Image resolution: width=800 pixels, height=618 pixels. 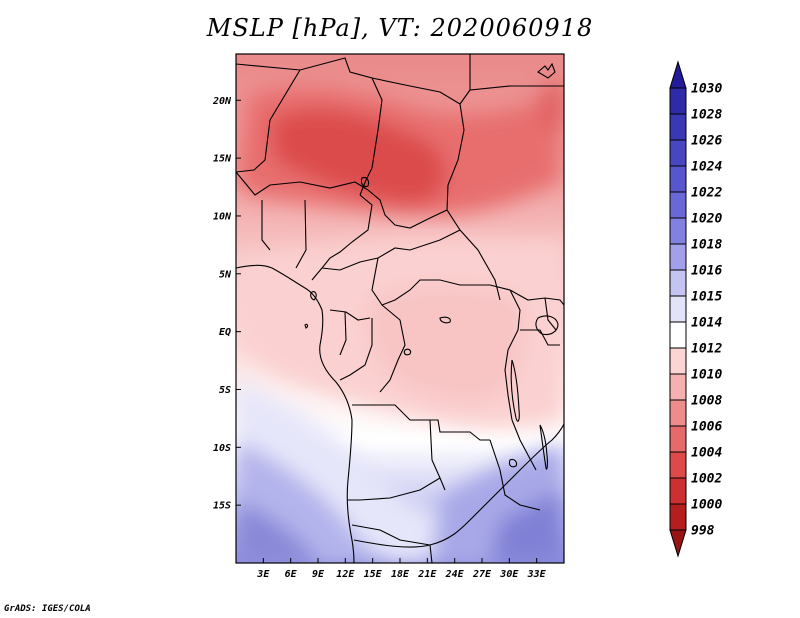 What do you see at coordinates (706, 167) in the screenshot?
I see `colorbar-label: 1024` at bounding box center [706, 167].